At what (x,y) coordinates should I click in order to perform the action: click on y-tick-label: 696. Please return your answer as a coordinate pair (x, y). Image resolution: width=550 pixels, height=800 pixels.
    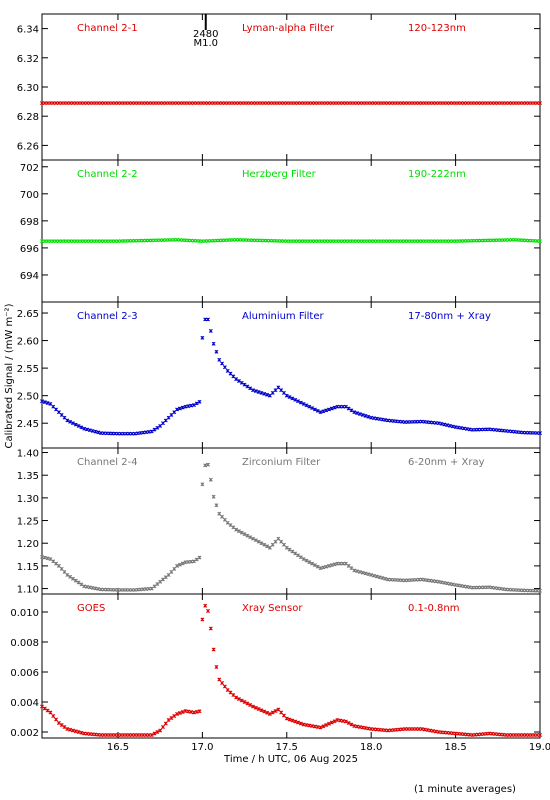
    Looking at the image, I should click on (29, 249).